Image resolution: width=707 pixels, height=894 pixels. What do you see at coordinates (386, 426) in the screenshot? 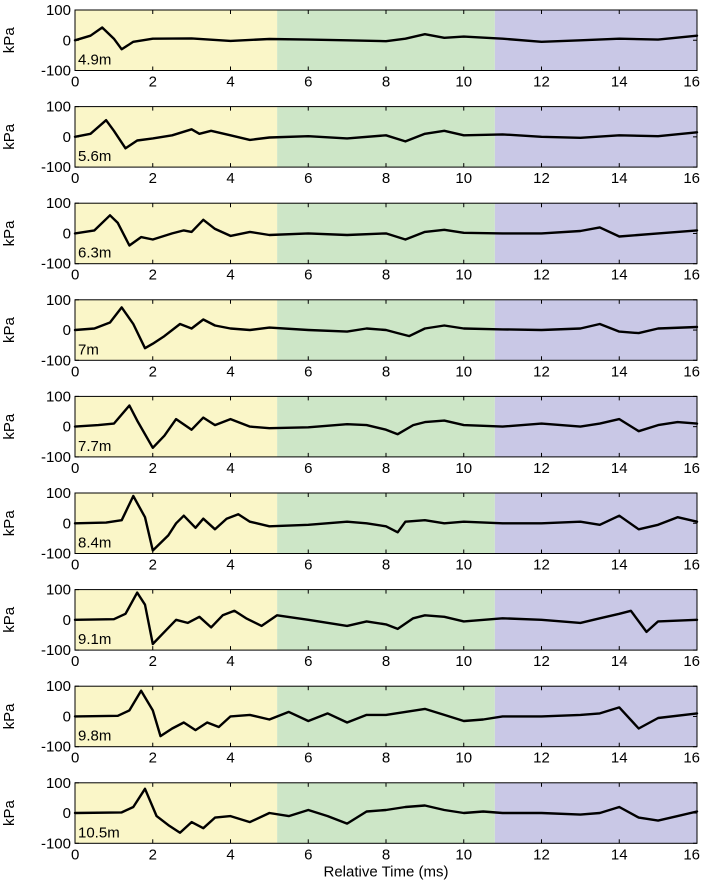
I see `series-line-7.7m` at bounding box center [386, 426].